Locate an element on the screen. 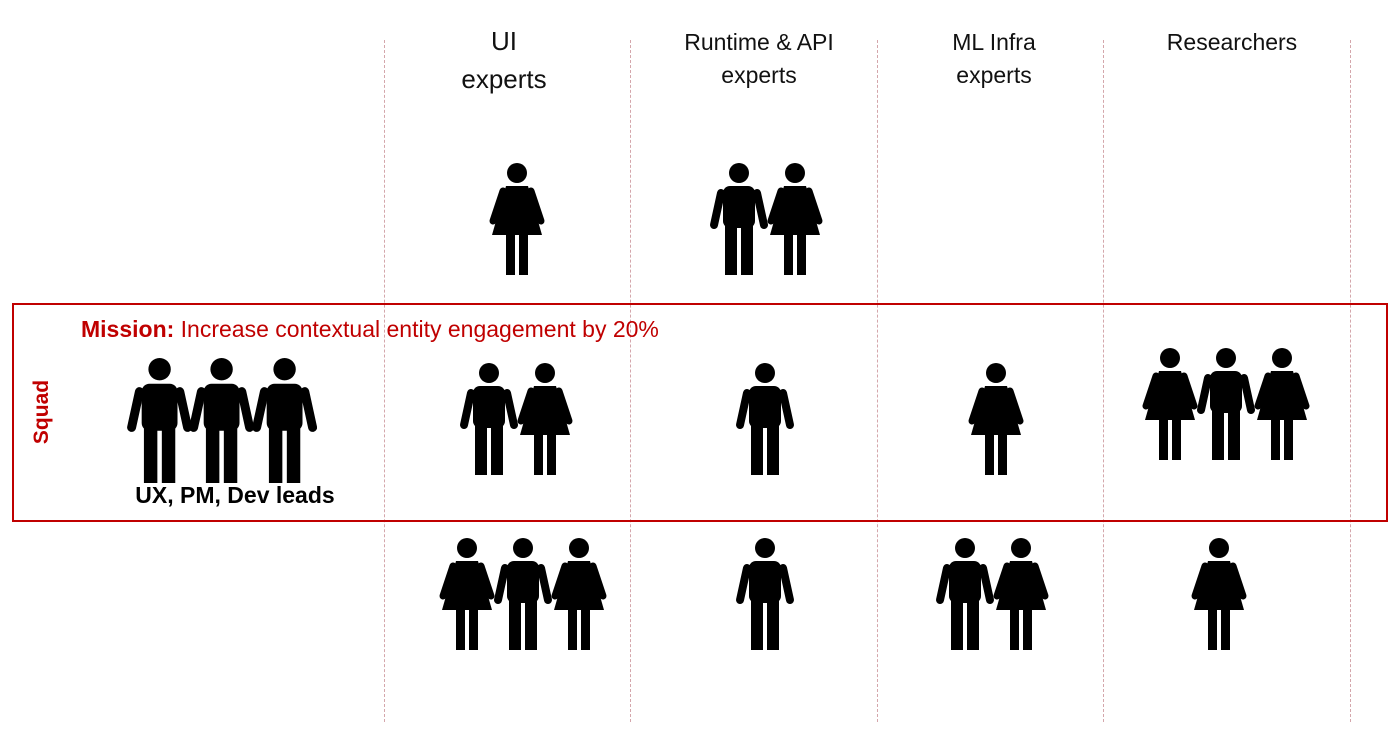 Image resolution: width=1400 pixels, height=734 pixels. column-header-line: Researchers is located at coordinates (1232, 42).